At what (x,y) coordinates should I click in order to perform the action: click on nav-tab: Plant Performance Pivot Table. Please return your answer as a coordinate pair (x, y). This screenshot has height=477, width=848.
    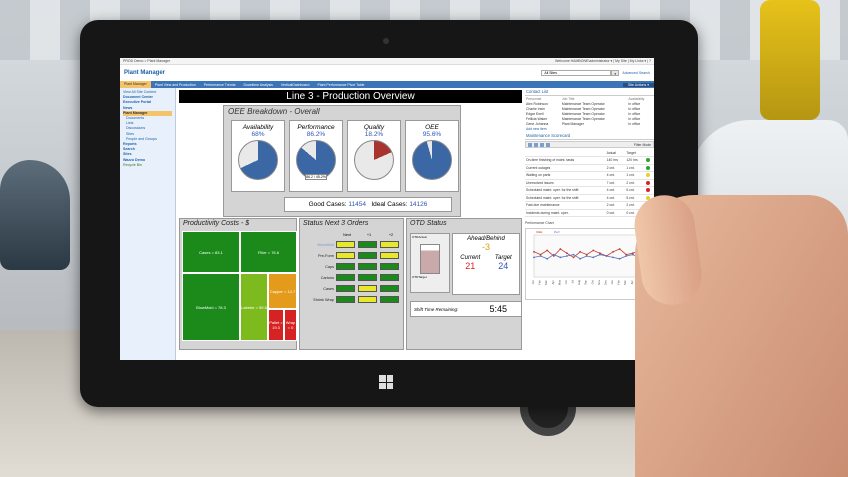
    Looking at the image, I should click on (341, 84).